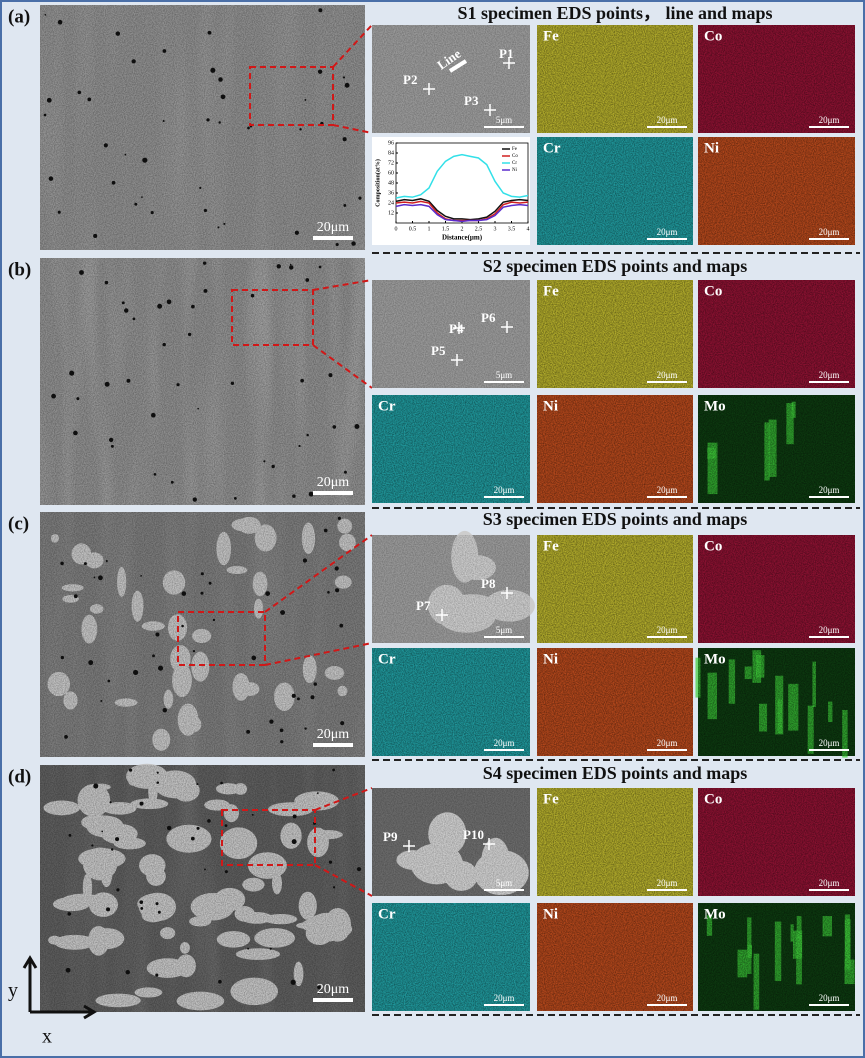 This screenshot has width=865, height=1058. What do you see at coordinates (715, 914) in the screenshot?
I see `label: Mo` at bounding box center [715, 914].